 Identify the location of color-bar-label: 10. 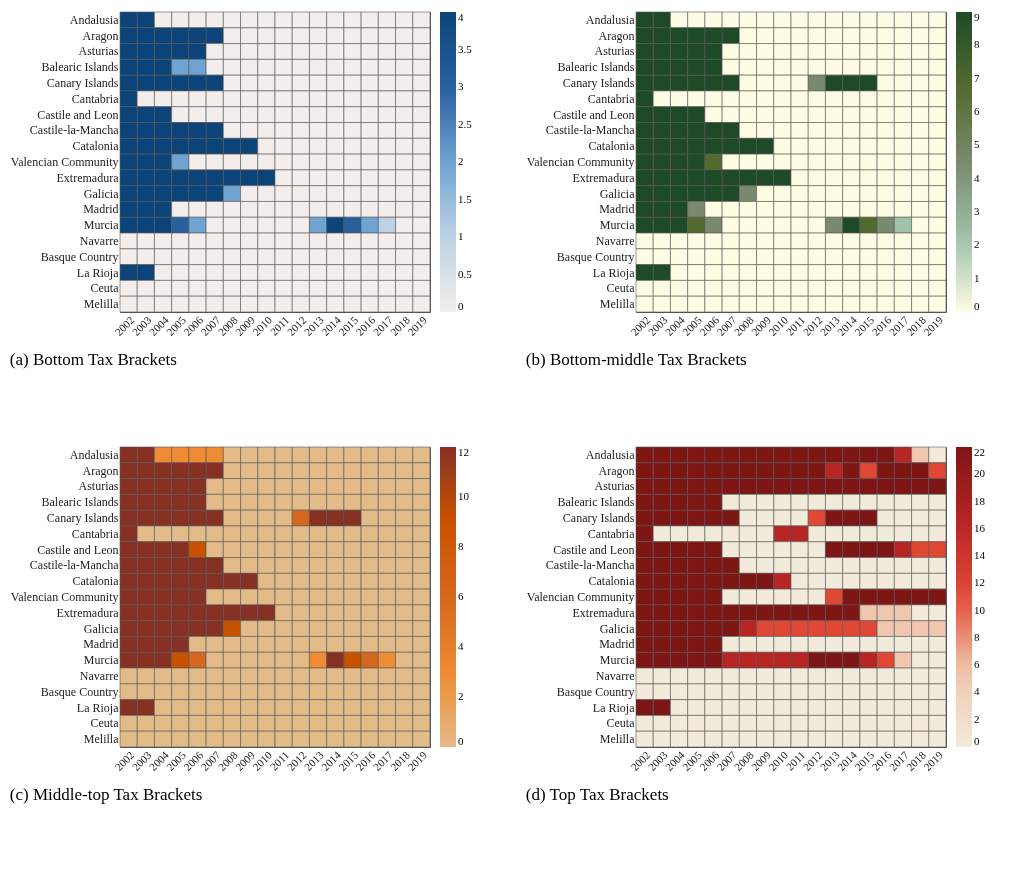
(464, 496).